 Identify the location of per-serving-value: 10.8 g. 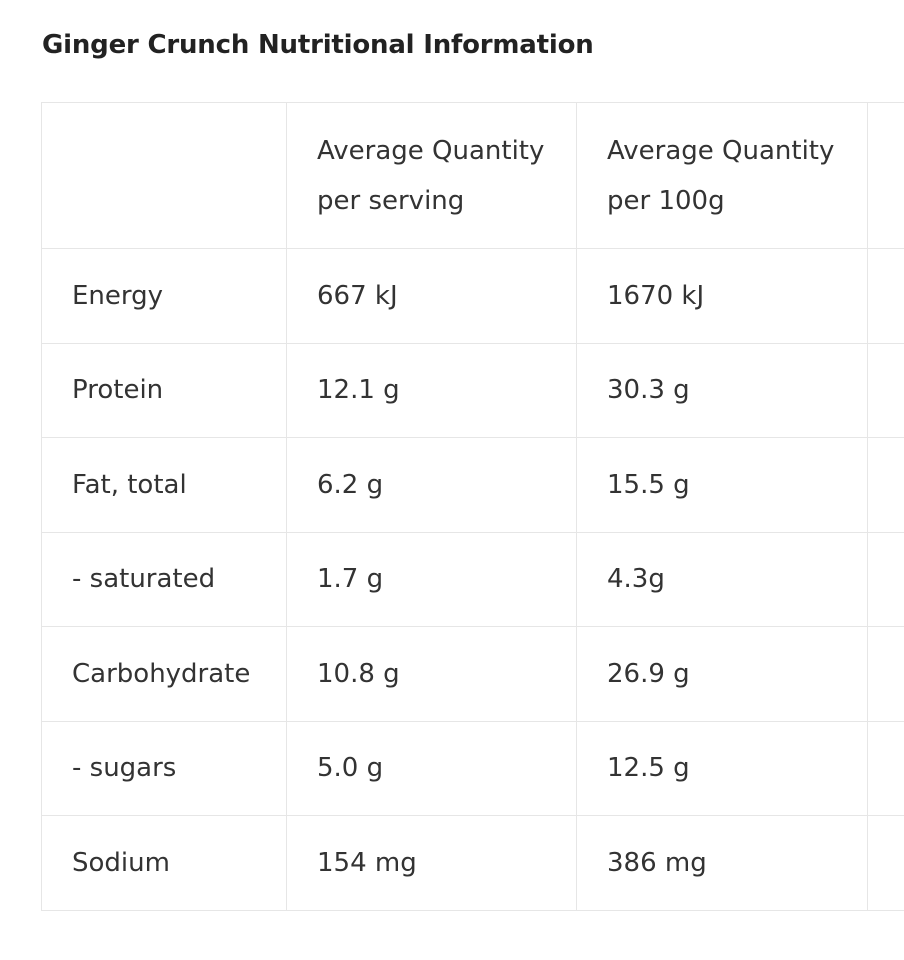
(431, 674).